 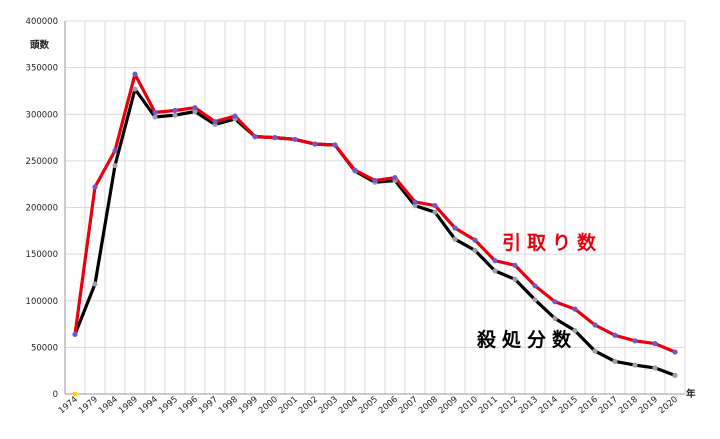 I want to click on x-tick-label: 2019, so click(x=648, y=406).